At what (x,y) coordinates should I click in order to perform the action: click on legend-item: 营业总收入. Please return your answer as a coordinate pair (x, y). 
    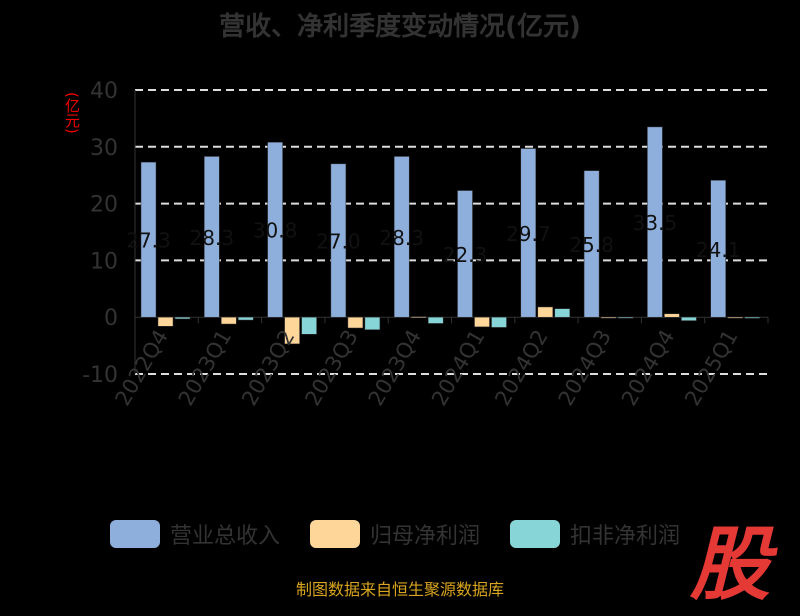
    Looking at the image, I should click on (195, 534).